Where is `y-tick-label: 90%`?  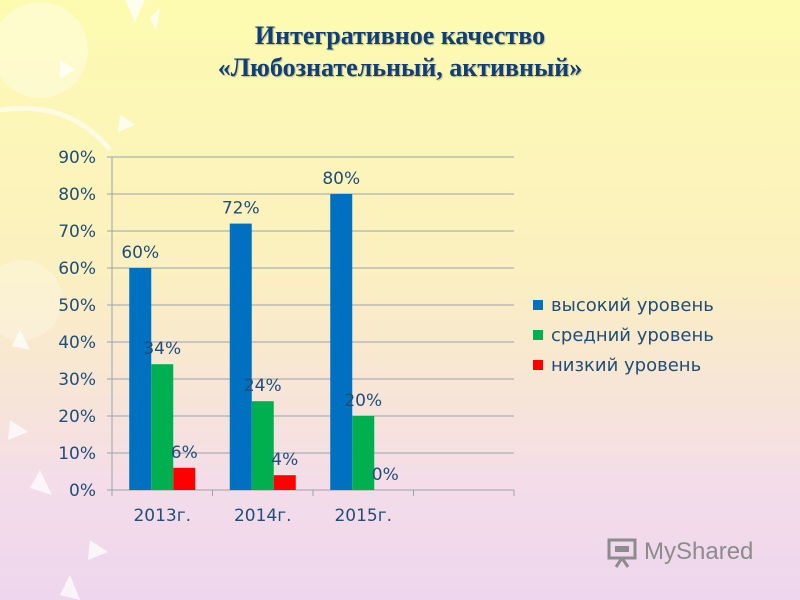 y-tick-label: 90% is located at coordinates (77, 158).